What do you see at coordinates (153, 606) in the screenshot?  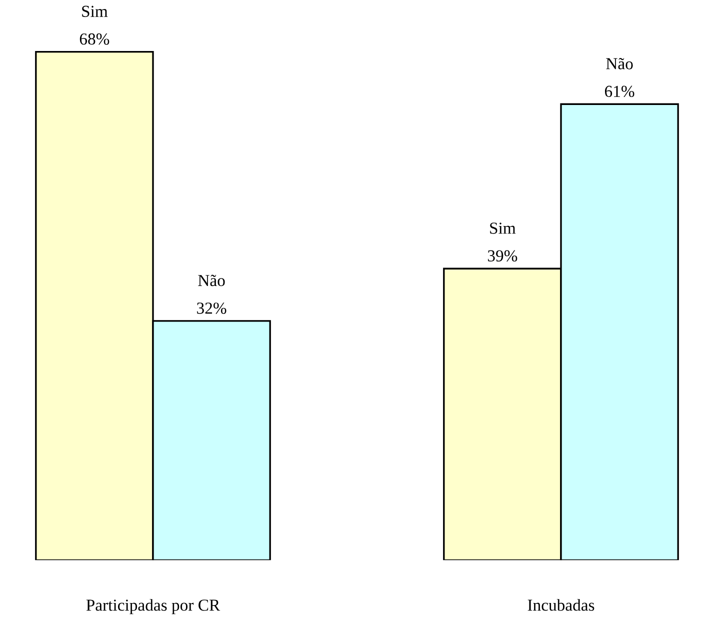 I see `x-tick-label: Participadas por CR` at bounding box center [153, 606].